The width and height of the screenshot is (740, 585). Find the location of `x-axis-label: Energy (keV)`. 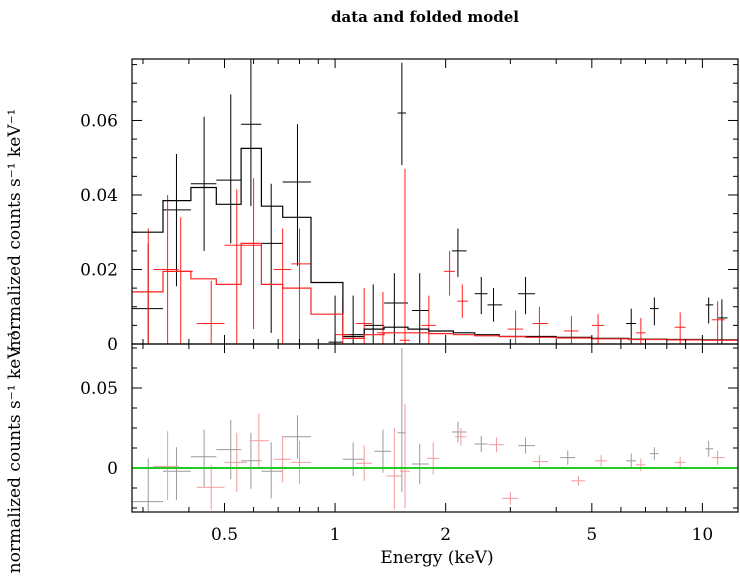

x-axis-label: Energy (keV) is located at coordinates (436, 558).